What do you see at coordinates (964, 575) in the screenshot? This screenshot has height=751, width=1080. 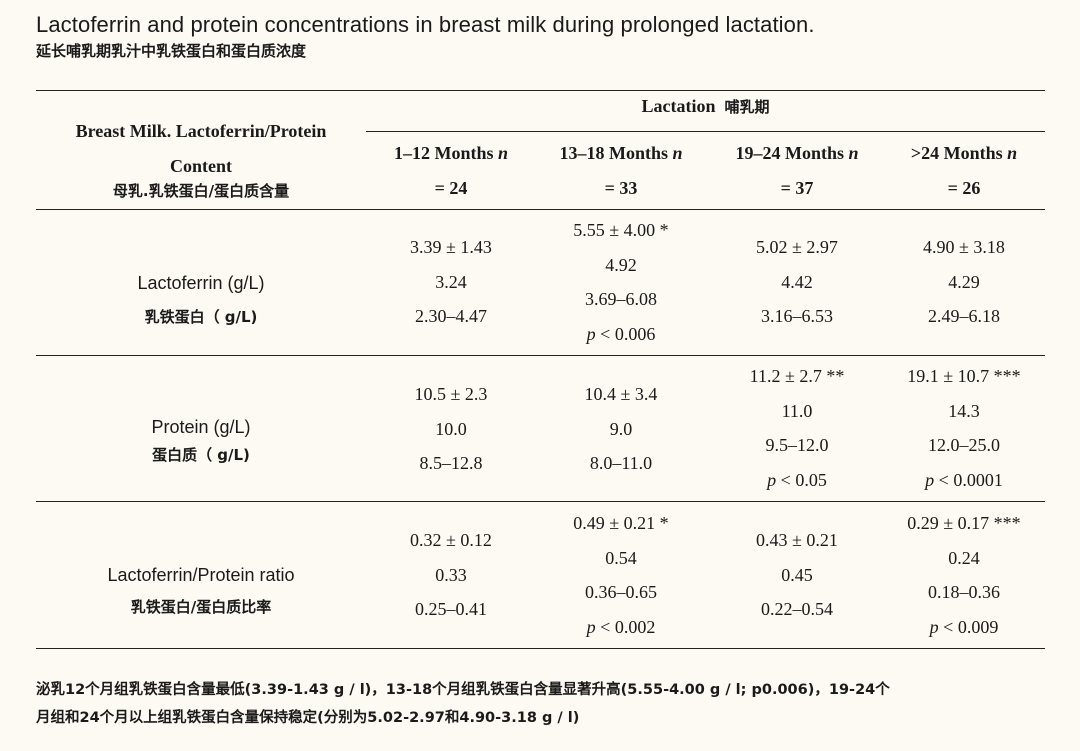 I see `table-cell: 0.29 ± 0.17 *** 0.24 0.18–0.36 p < 0.009` at bounding box center [964, 575].